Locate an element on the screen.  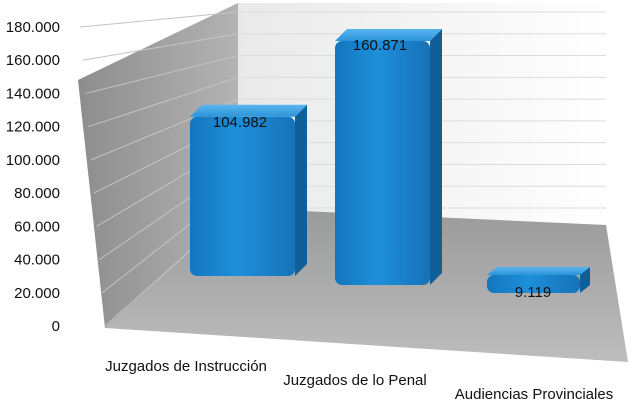
y-tick-label: 60.000 is located at coordinates (37, 226).